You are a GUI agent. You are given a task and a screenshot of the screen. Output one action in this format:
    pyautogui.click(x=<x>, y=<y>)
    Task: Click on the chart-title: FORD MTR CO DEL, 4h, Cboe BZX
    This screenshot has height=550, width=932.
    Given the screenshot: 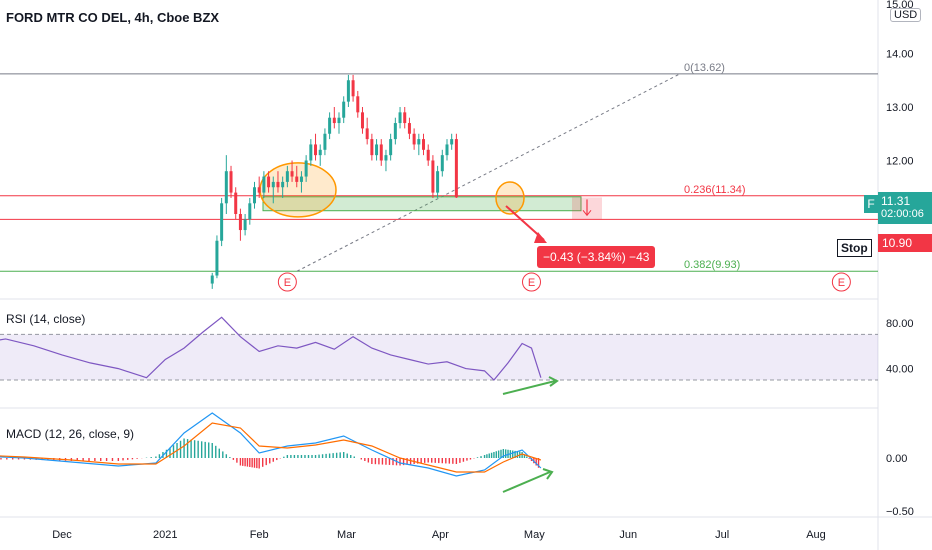 What is the action you would take?
    pyautogui.click(x=113, y=17)
    